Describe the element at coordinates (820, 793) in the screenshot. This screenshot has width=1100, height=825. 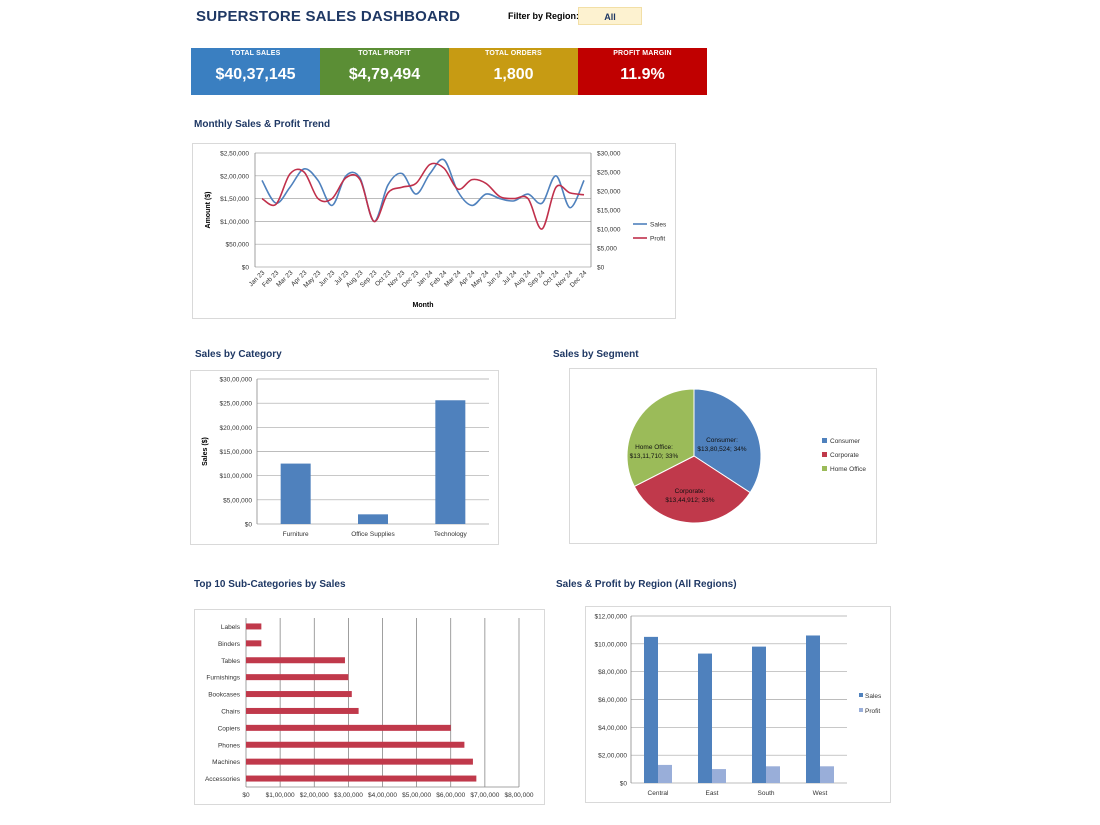
I see `x-tick-label: West` at that location.